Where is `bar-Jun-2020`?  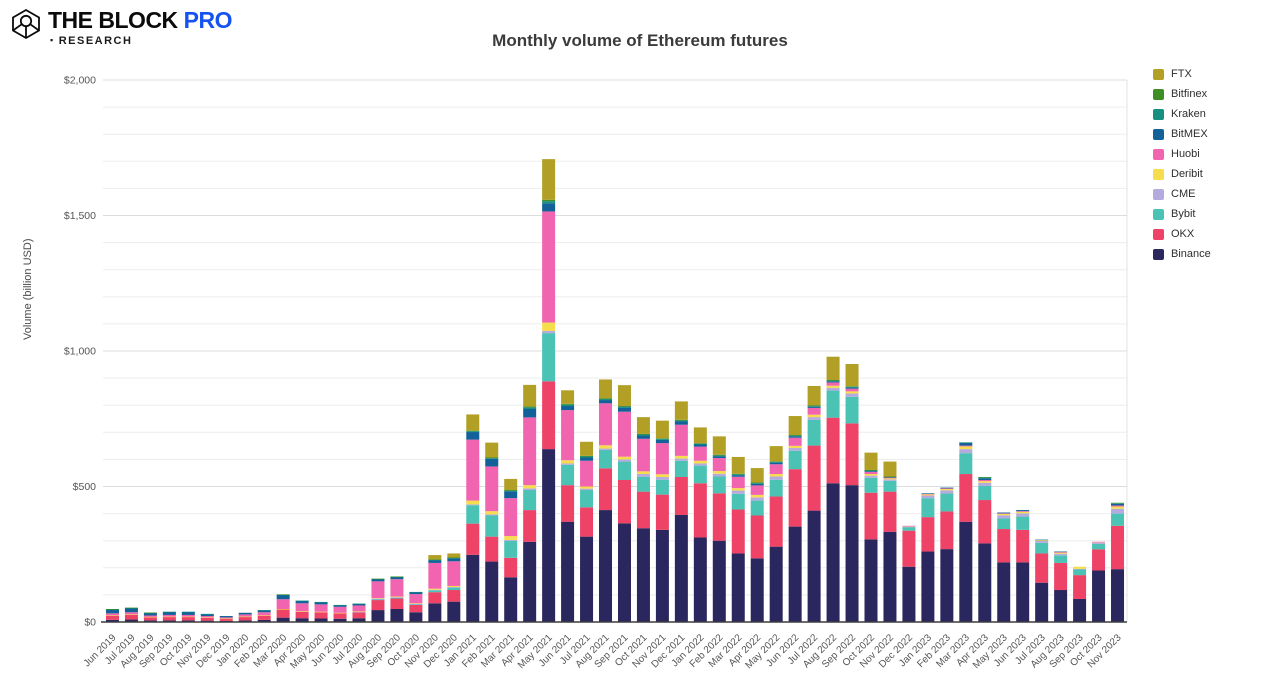
bar-Jun-2020 is located at coordinates (340, 613).